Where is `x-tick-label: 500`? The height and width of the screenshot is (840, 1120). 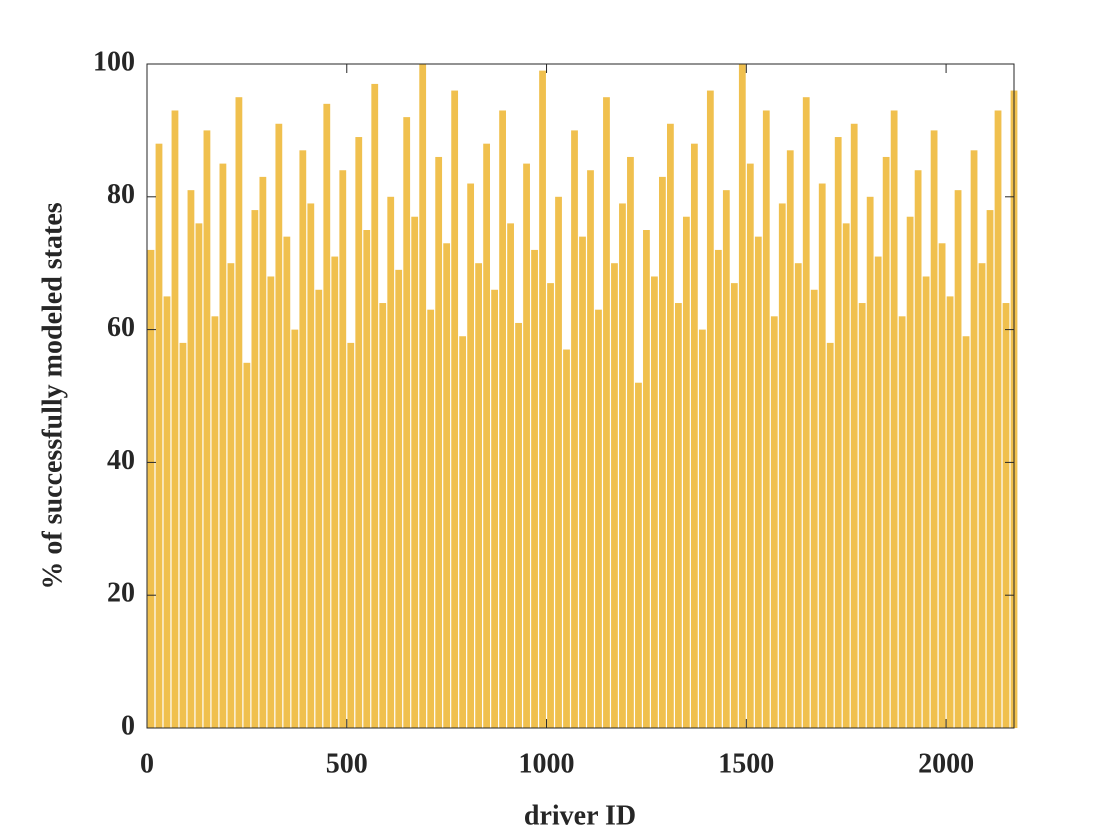
x-tick-label: 500 is located at coordinates (347, 763).